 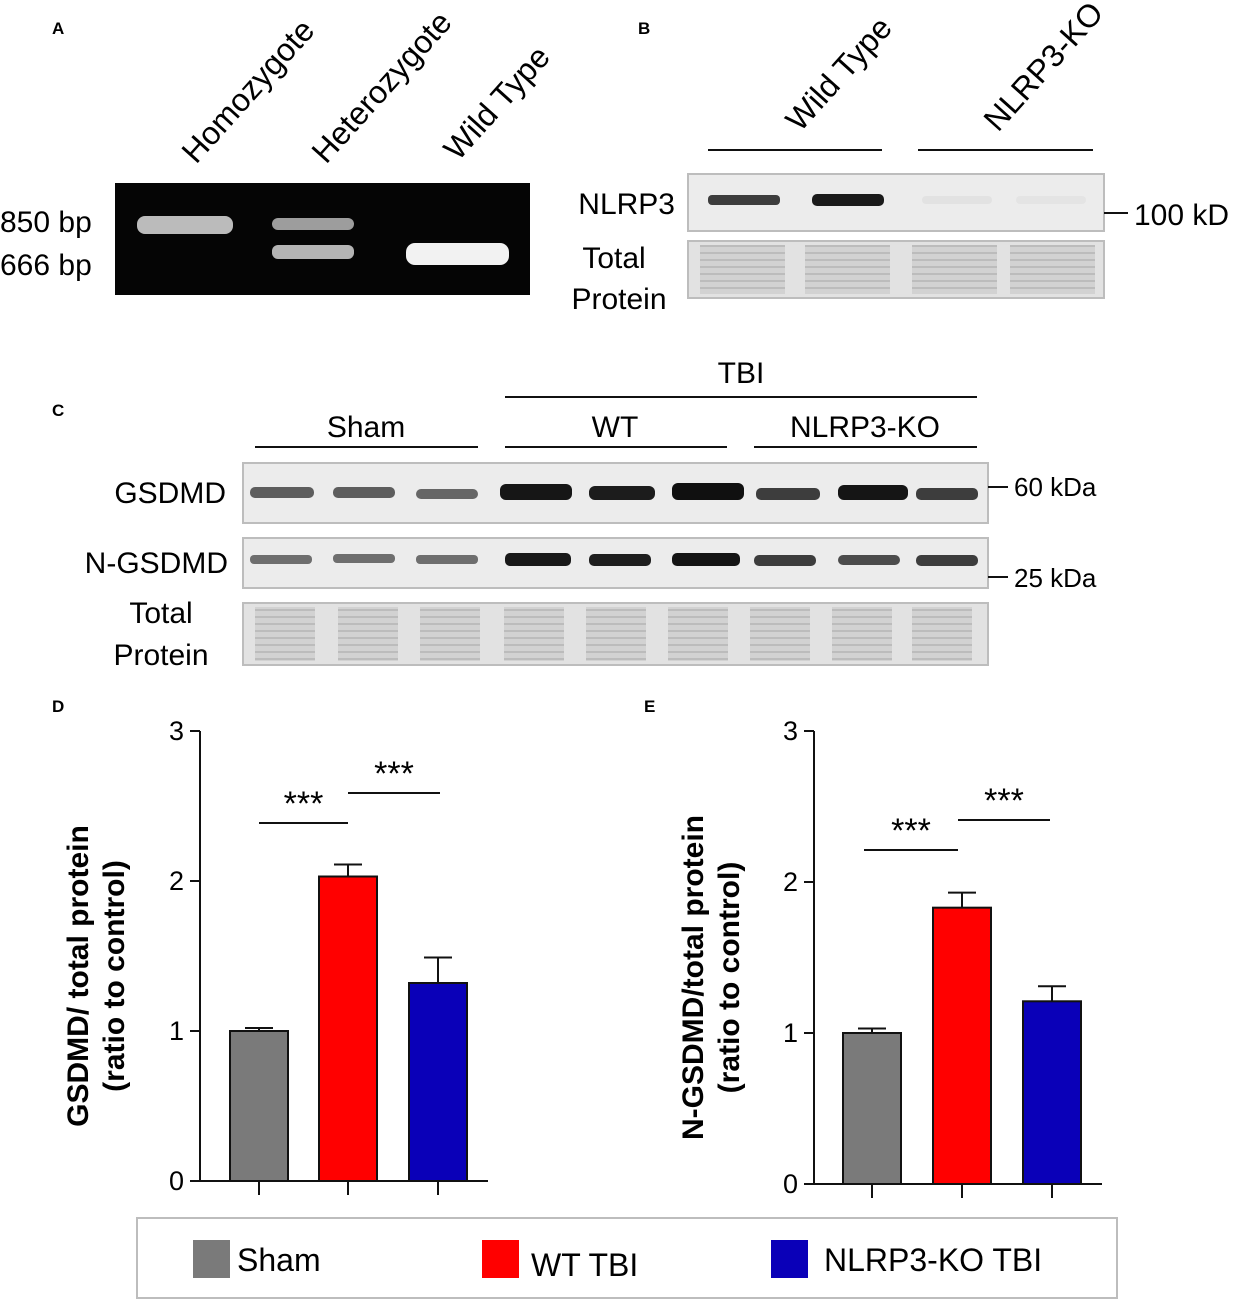 What do you see at coordinates (366, 427) in the screenshot?
I see `group-label-sham: Sham` at bounding box center [366, 427].